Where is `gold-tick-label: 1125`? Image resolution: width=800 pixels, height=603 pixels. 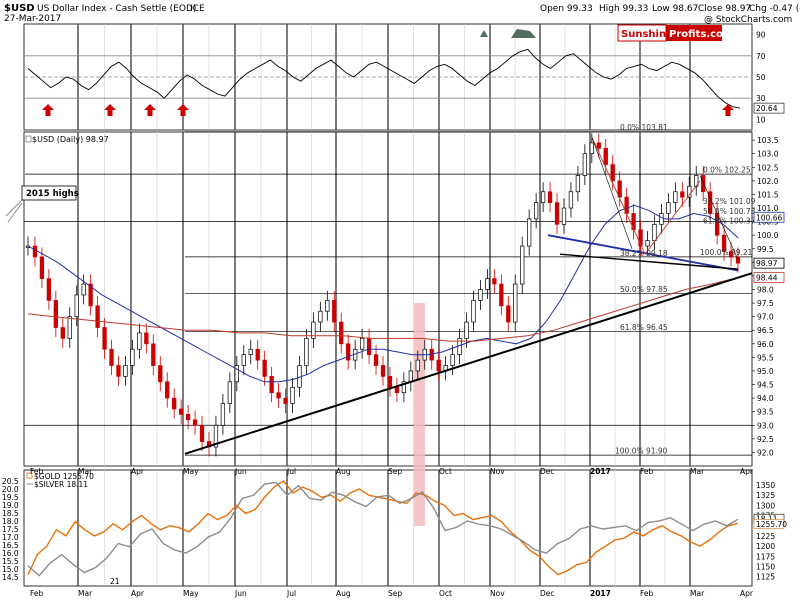 gold-tick-label: 1125 is located at coordinates (765, 577).